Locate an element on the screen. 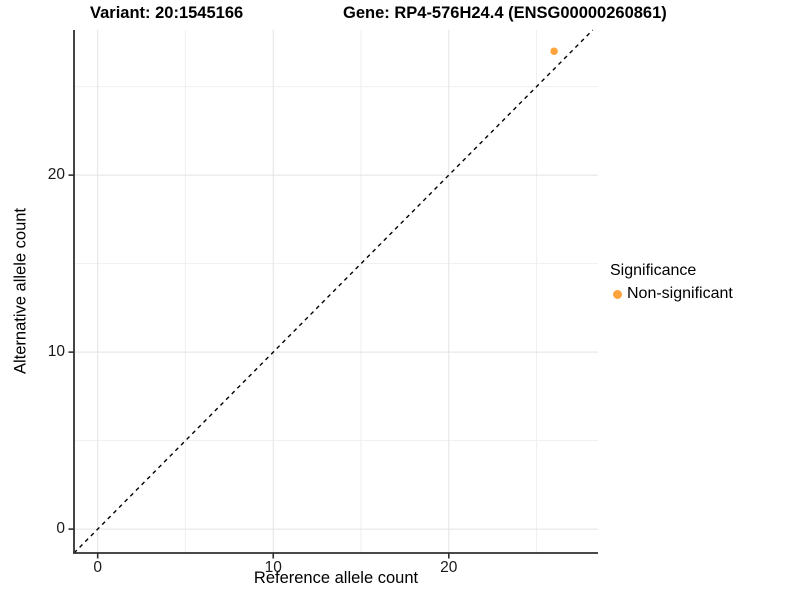 Image resolution: width=800 pixels, height=600 pixels. y-tick-label: 10 is located at coordinates (56, 352).